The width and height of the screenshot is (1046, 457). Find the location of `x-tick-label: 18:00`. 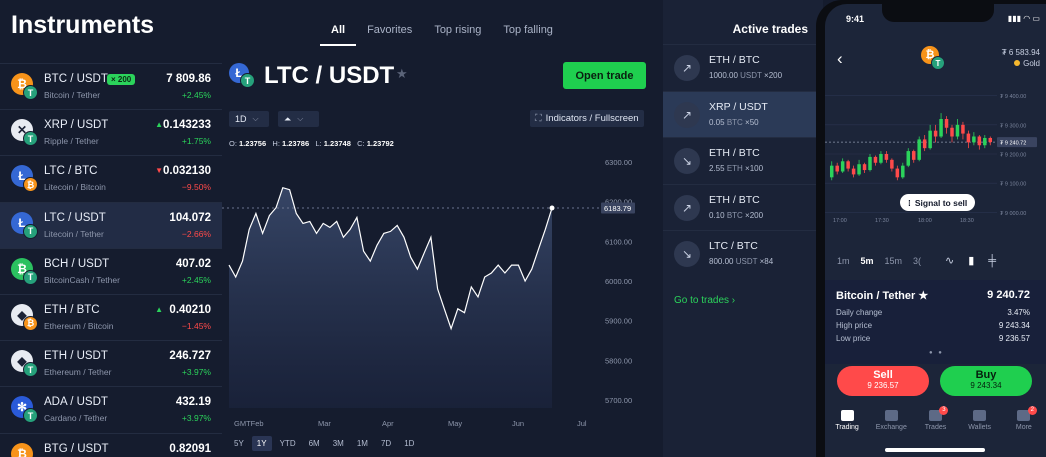

x-tick-label: 18:00 is located at coordinates (925, 221).